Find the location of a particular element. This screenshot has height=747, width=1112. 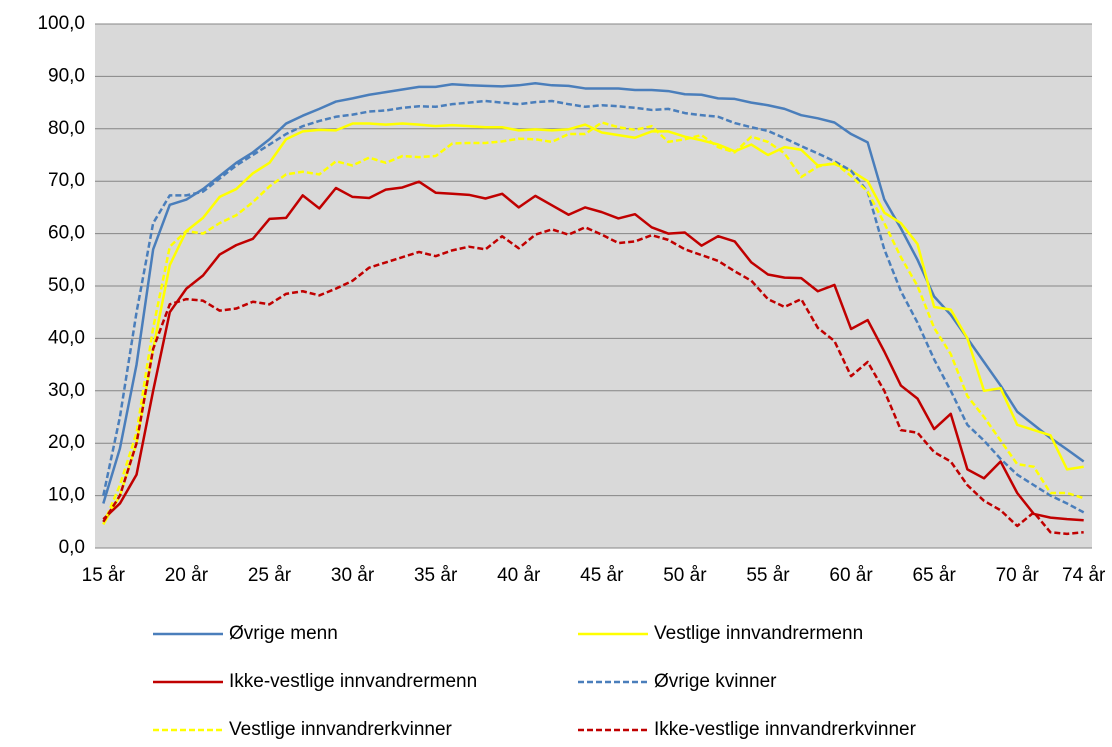

y-tick-label: 30,0 is located at coordinates (66, 390).